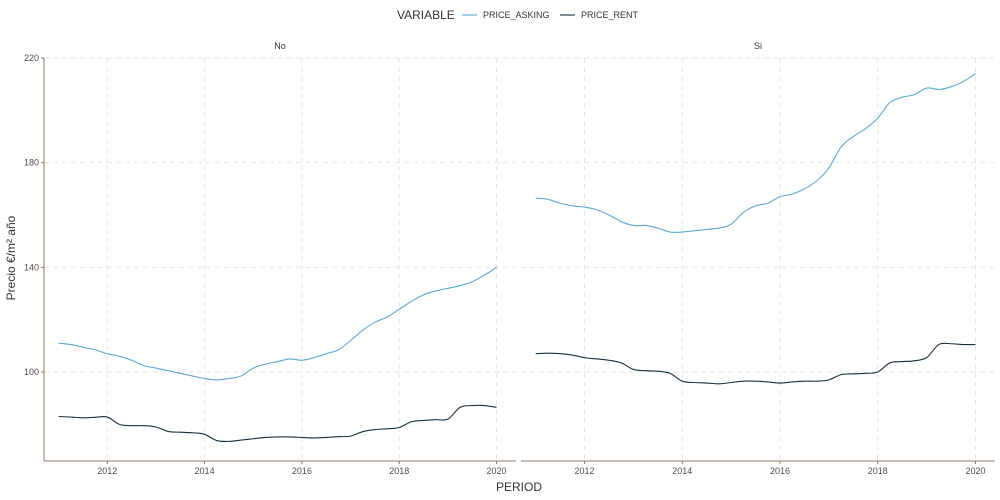 This screenshot has height=500, width=1000. Describe the element at coordinates (31, 58) in the screenshot. I see `y-tick-label: 220` at that location.